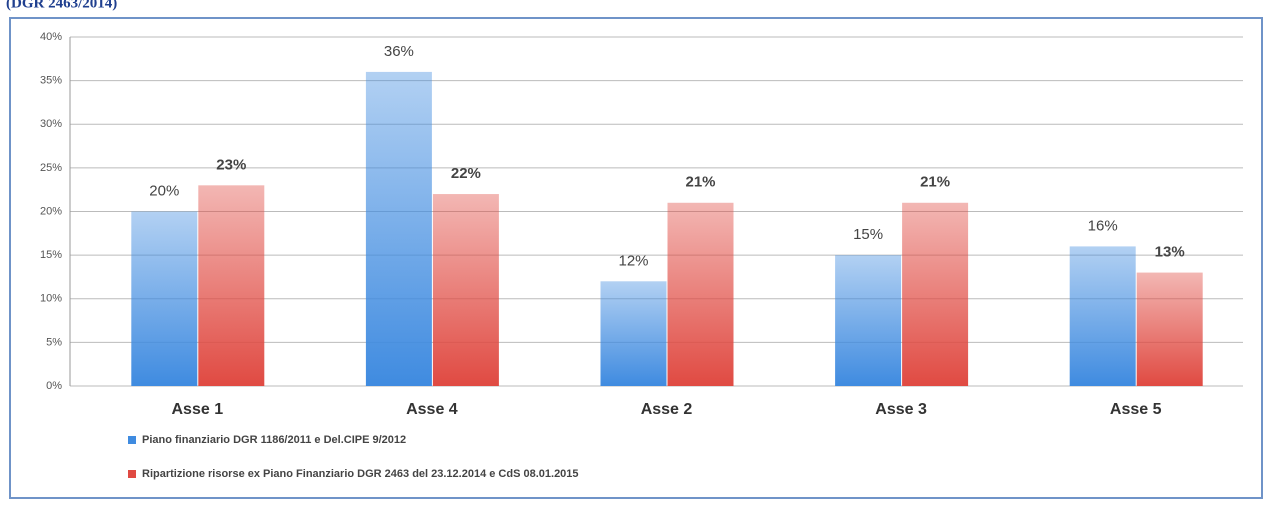  Describe the element at coordinates (1103, 225) in the screenshot. I see `data-label: 16%` at that location.